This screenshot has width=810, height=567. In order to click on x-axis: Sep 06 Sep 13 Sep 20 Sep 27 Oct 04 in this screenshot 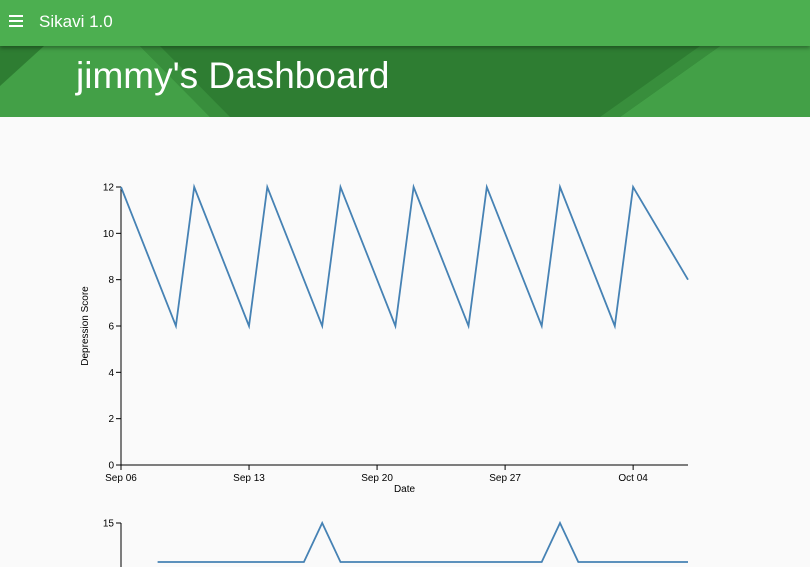, I will do `click(396, 474)`.